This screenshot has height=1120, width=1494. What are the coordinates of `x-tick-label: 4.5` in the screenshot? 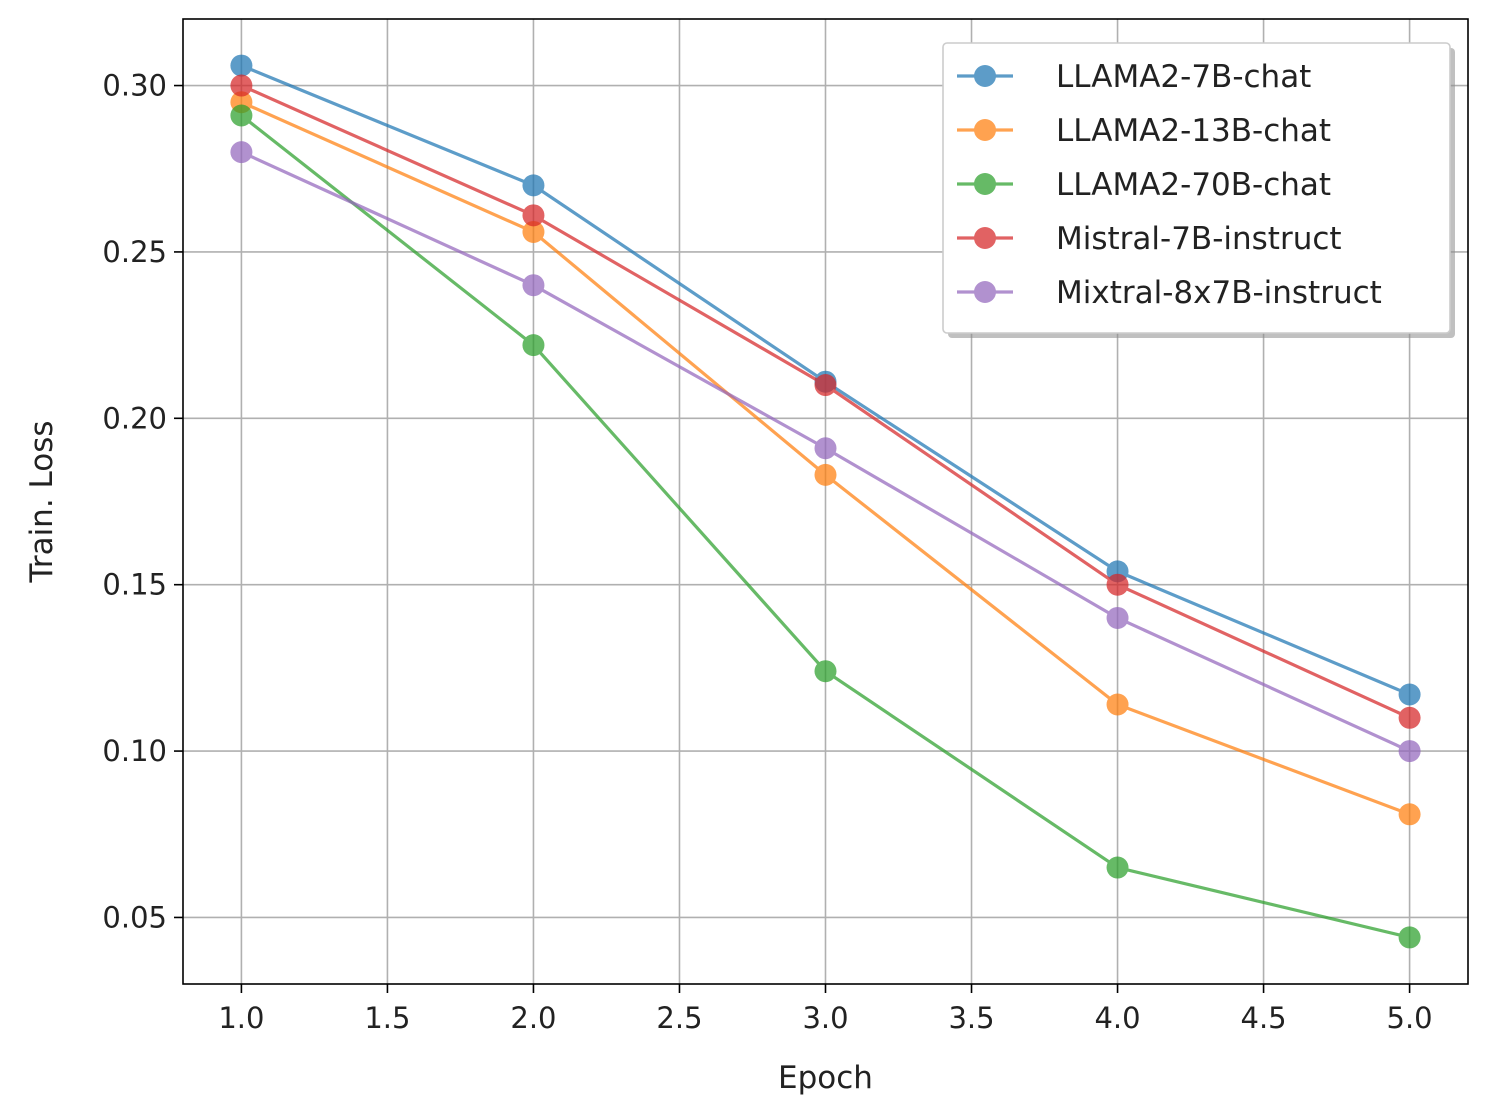 It's located at (1264, 1018).